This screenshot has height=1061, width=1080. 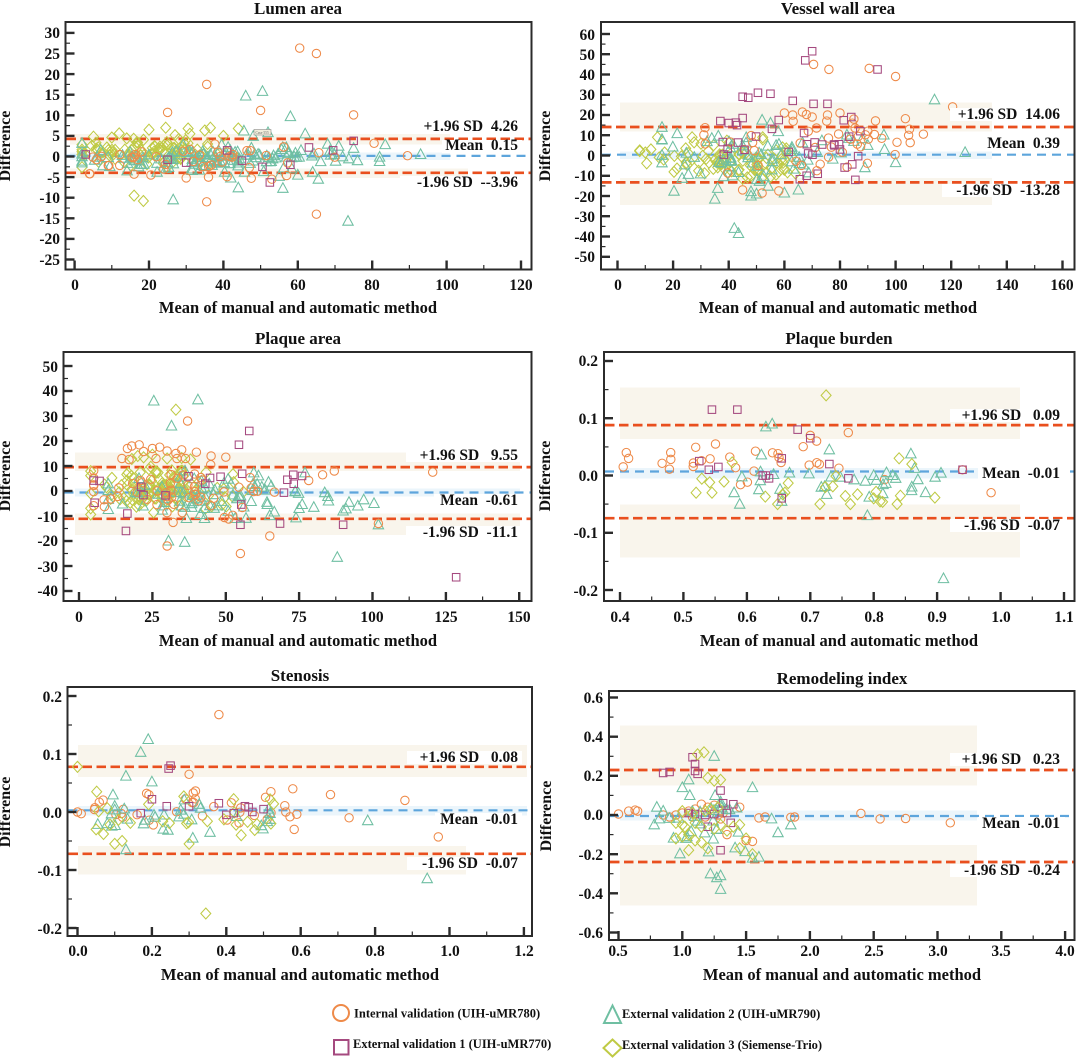 I want to click on svg-text: -5, so click(x=53, y=178).